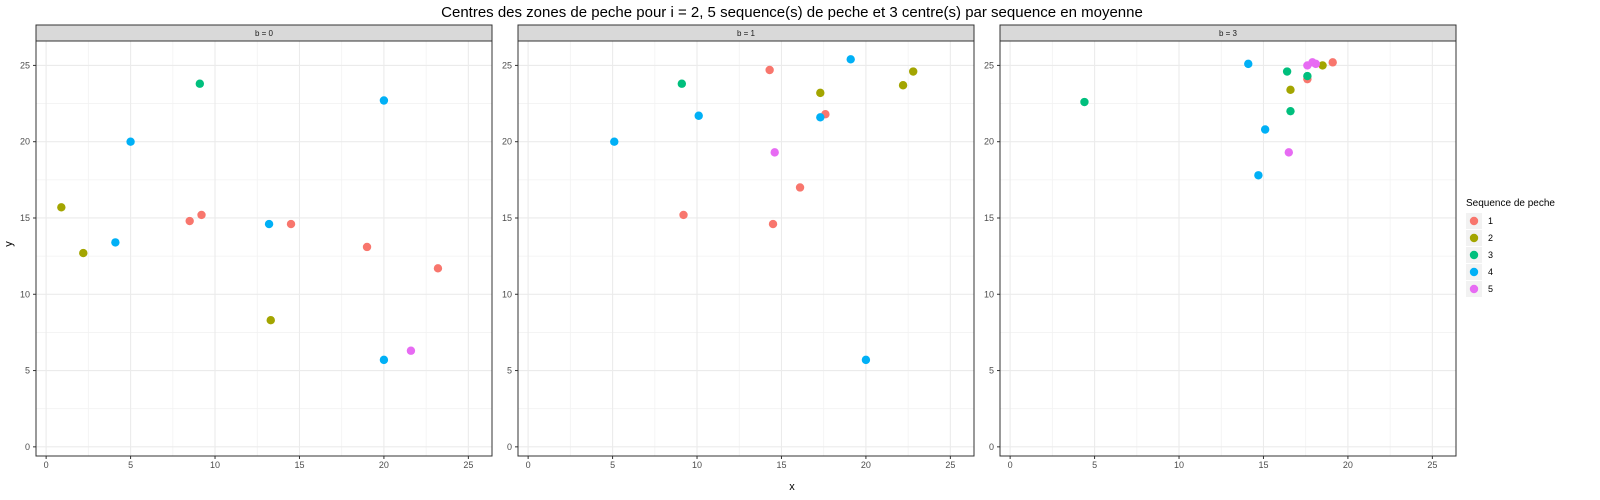 This screenshot has width=1600, height=500. I want to click on legend-title: Sequence de peche, so click(1510, 203).